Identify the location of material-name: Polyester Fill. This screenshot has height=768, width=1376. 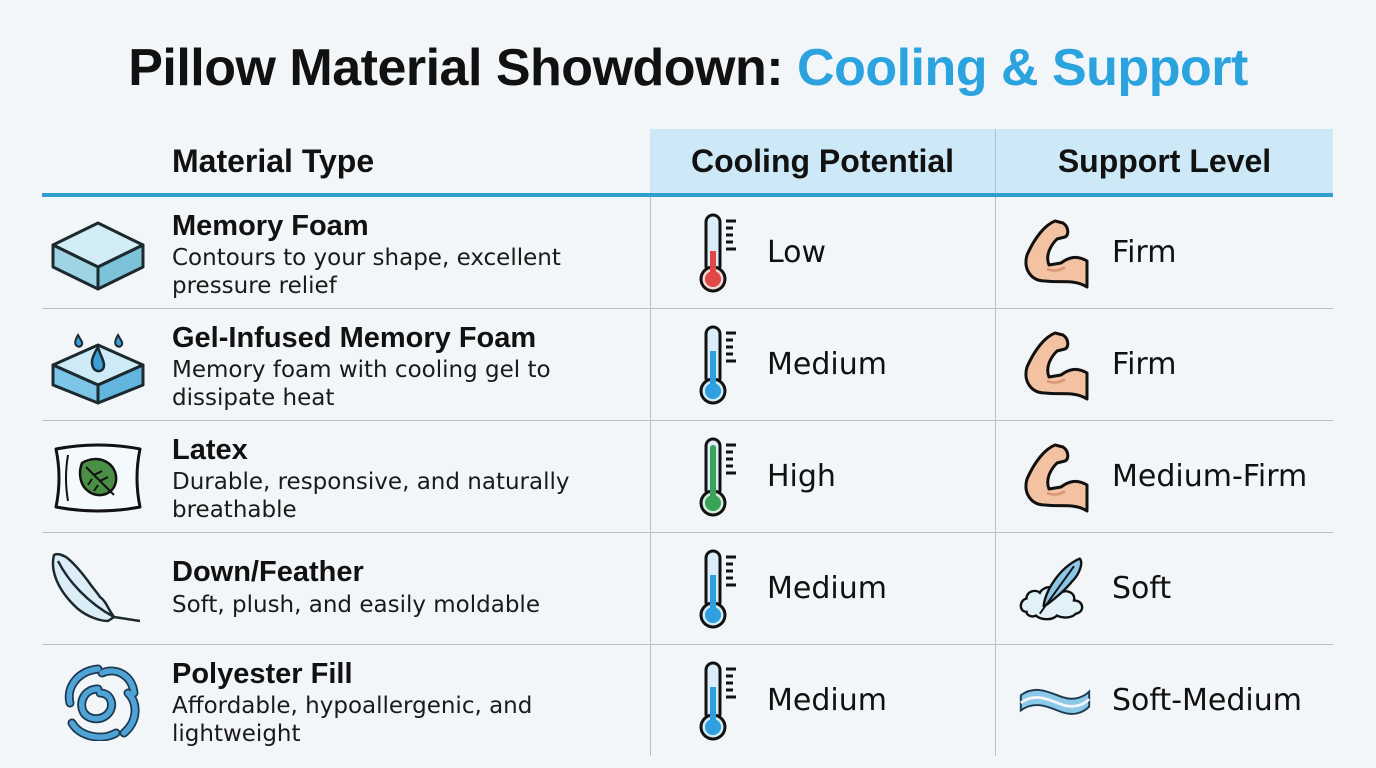
(262, 674).